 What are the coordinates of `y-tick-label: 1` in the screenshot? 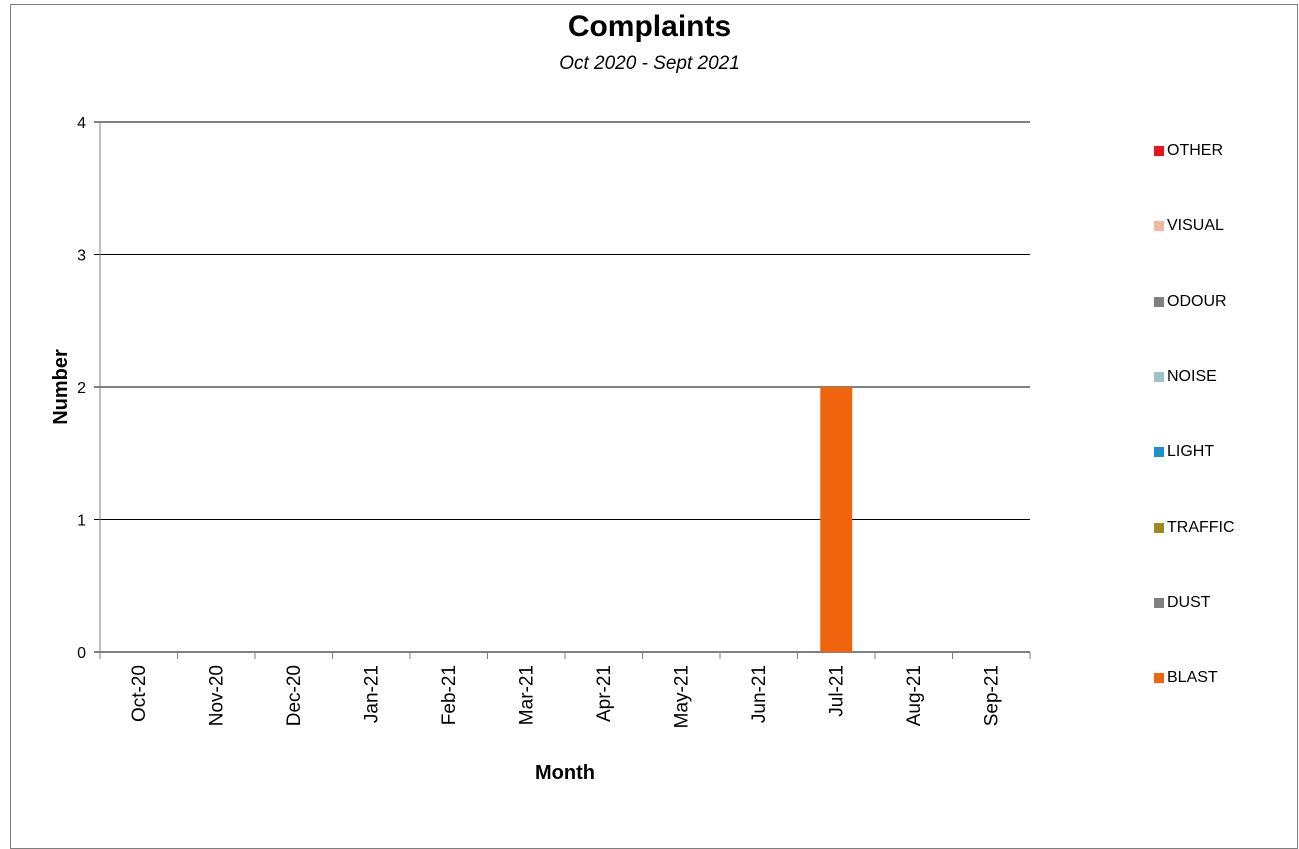 It's located at (81, 521).